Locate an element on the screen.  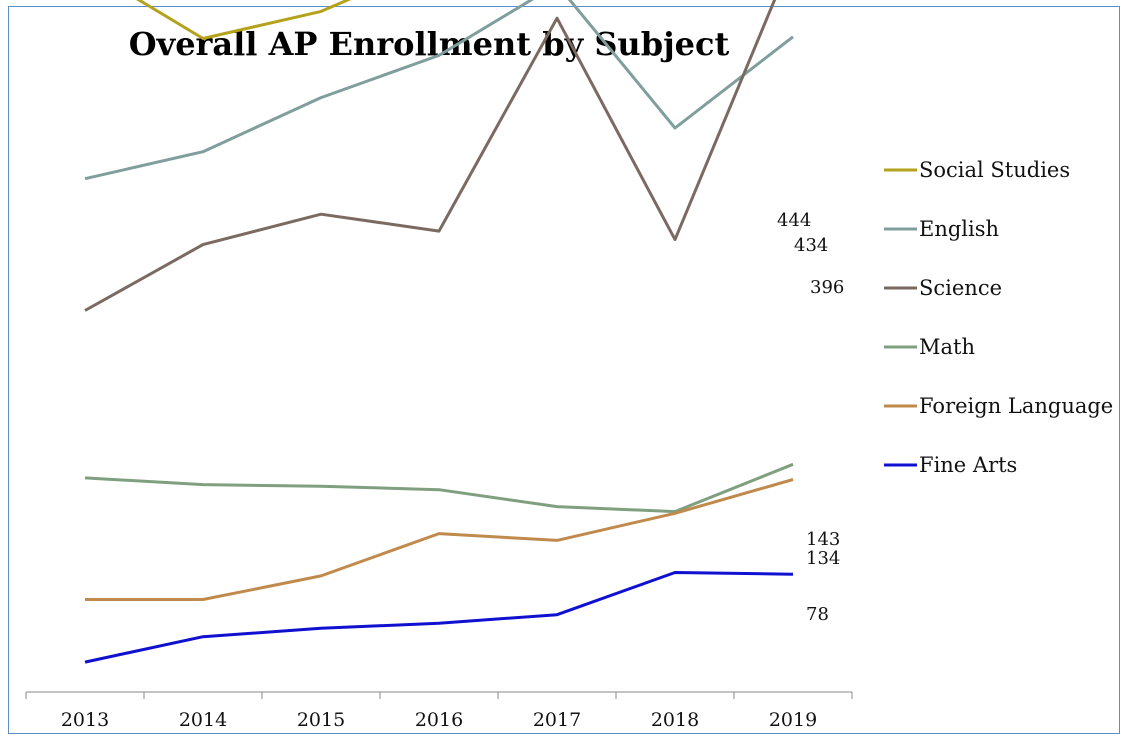
x-tick-label: 2017 is located at coordinates (557, 720).